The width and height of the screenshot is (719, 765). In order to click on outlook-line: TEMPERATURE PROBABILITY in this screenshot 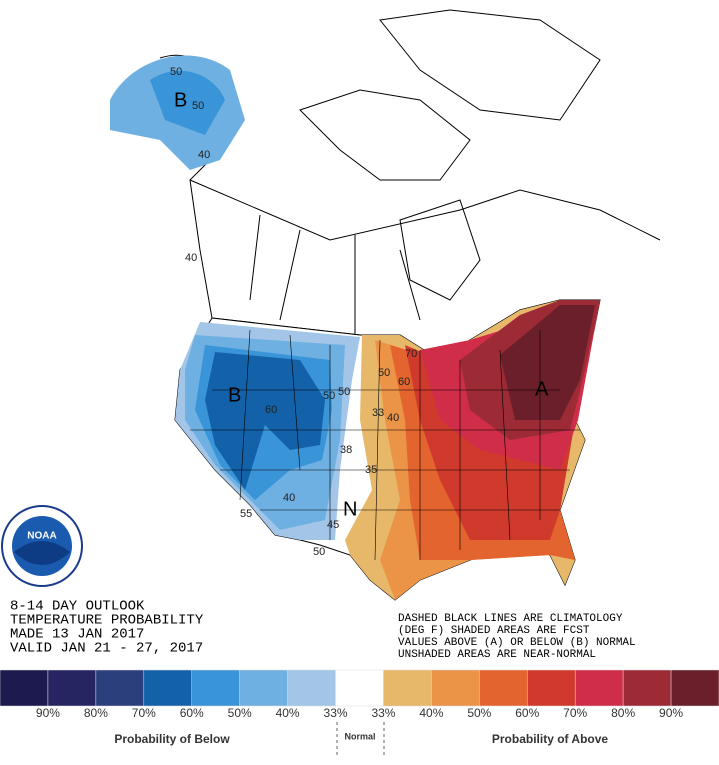, I will do `click(107, 621)`.